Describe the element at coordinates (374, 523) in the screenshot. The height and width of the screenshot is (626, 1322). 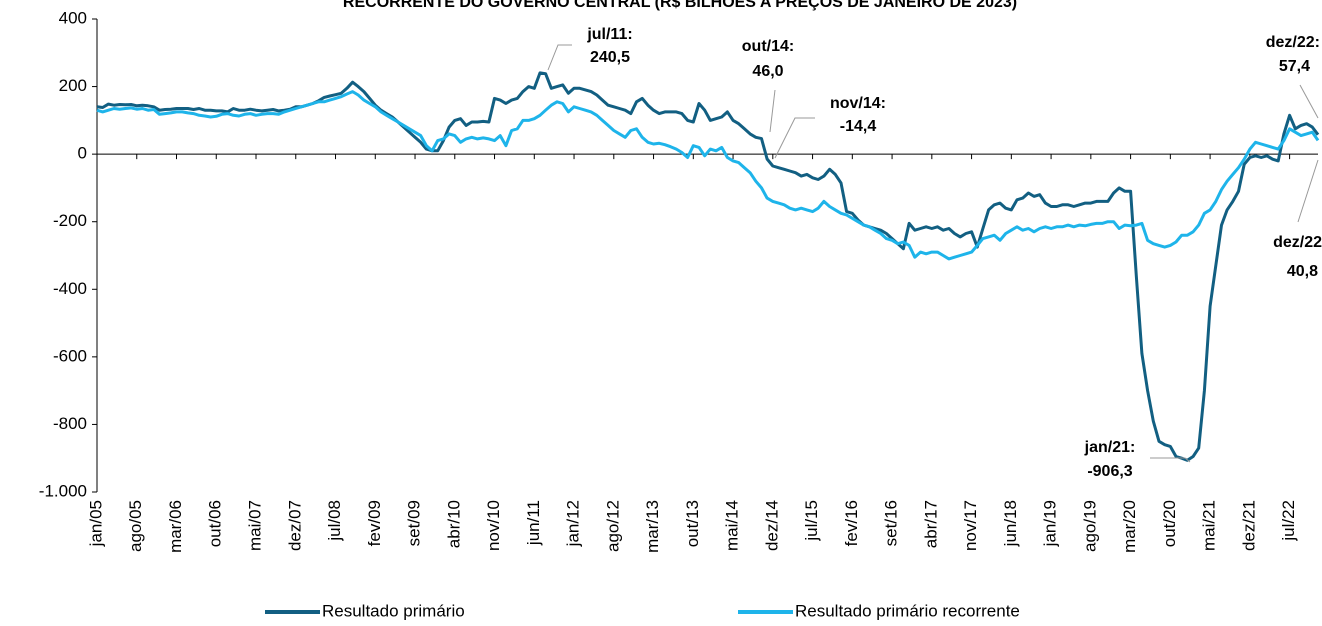
I see `x-tick-label: fev/09` at that location.